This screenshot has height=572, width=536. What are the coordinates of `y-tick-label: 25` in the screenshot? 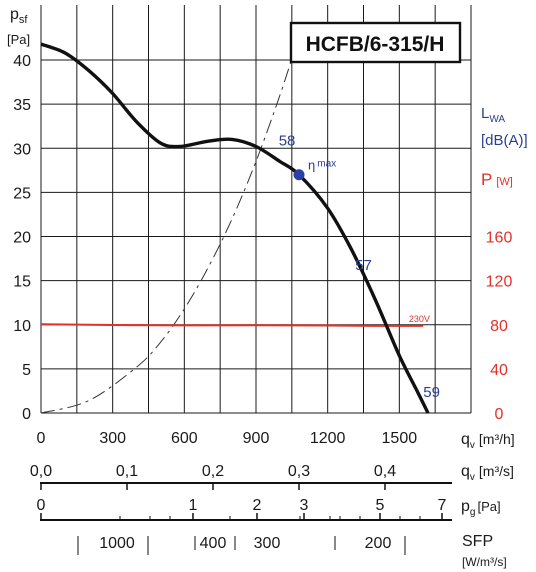 It's located at (22, 193).